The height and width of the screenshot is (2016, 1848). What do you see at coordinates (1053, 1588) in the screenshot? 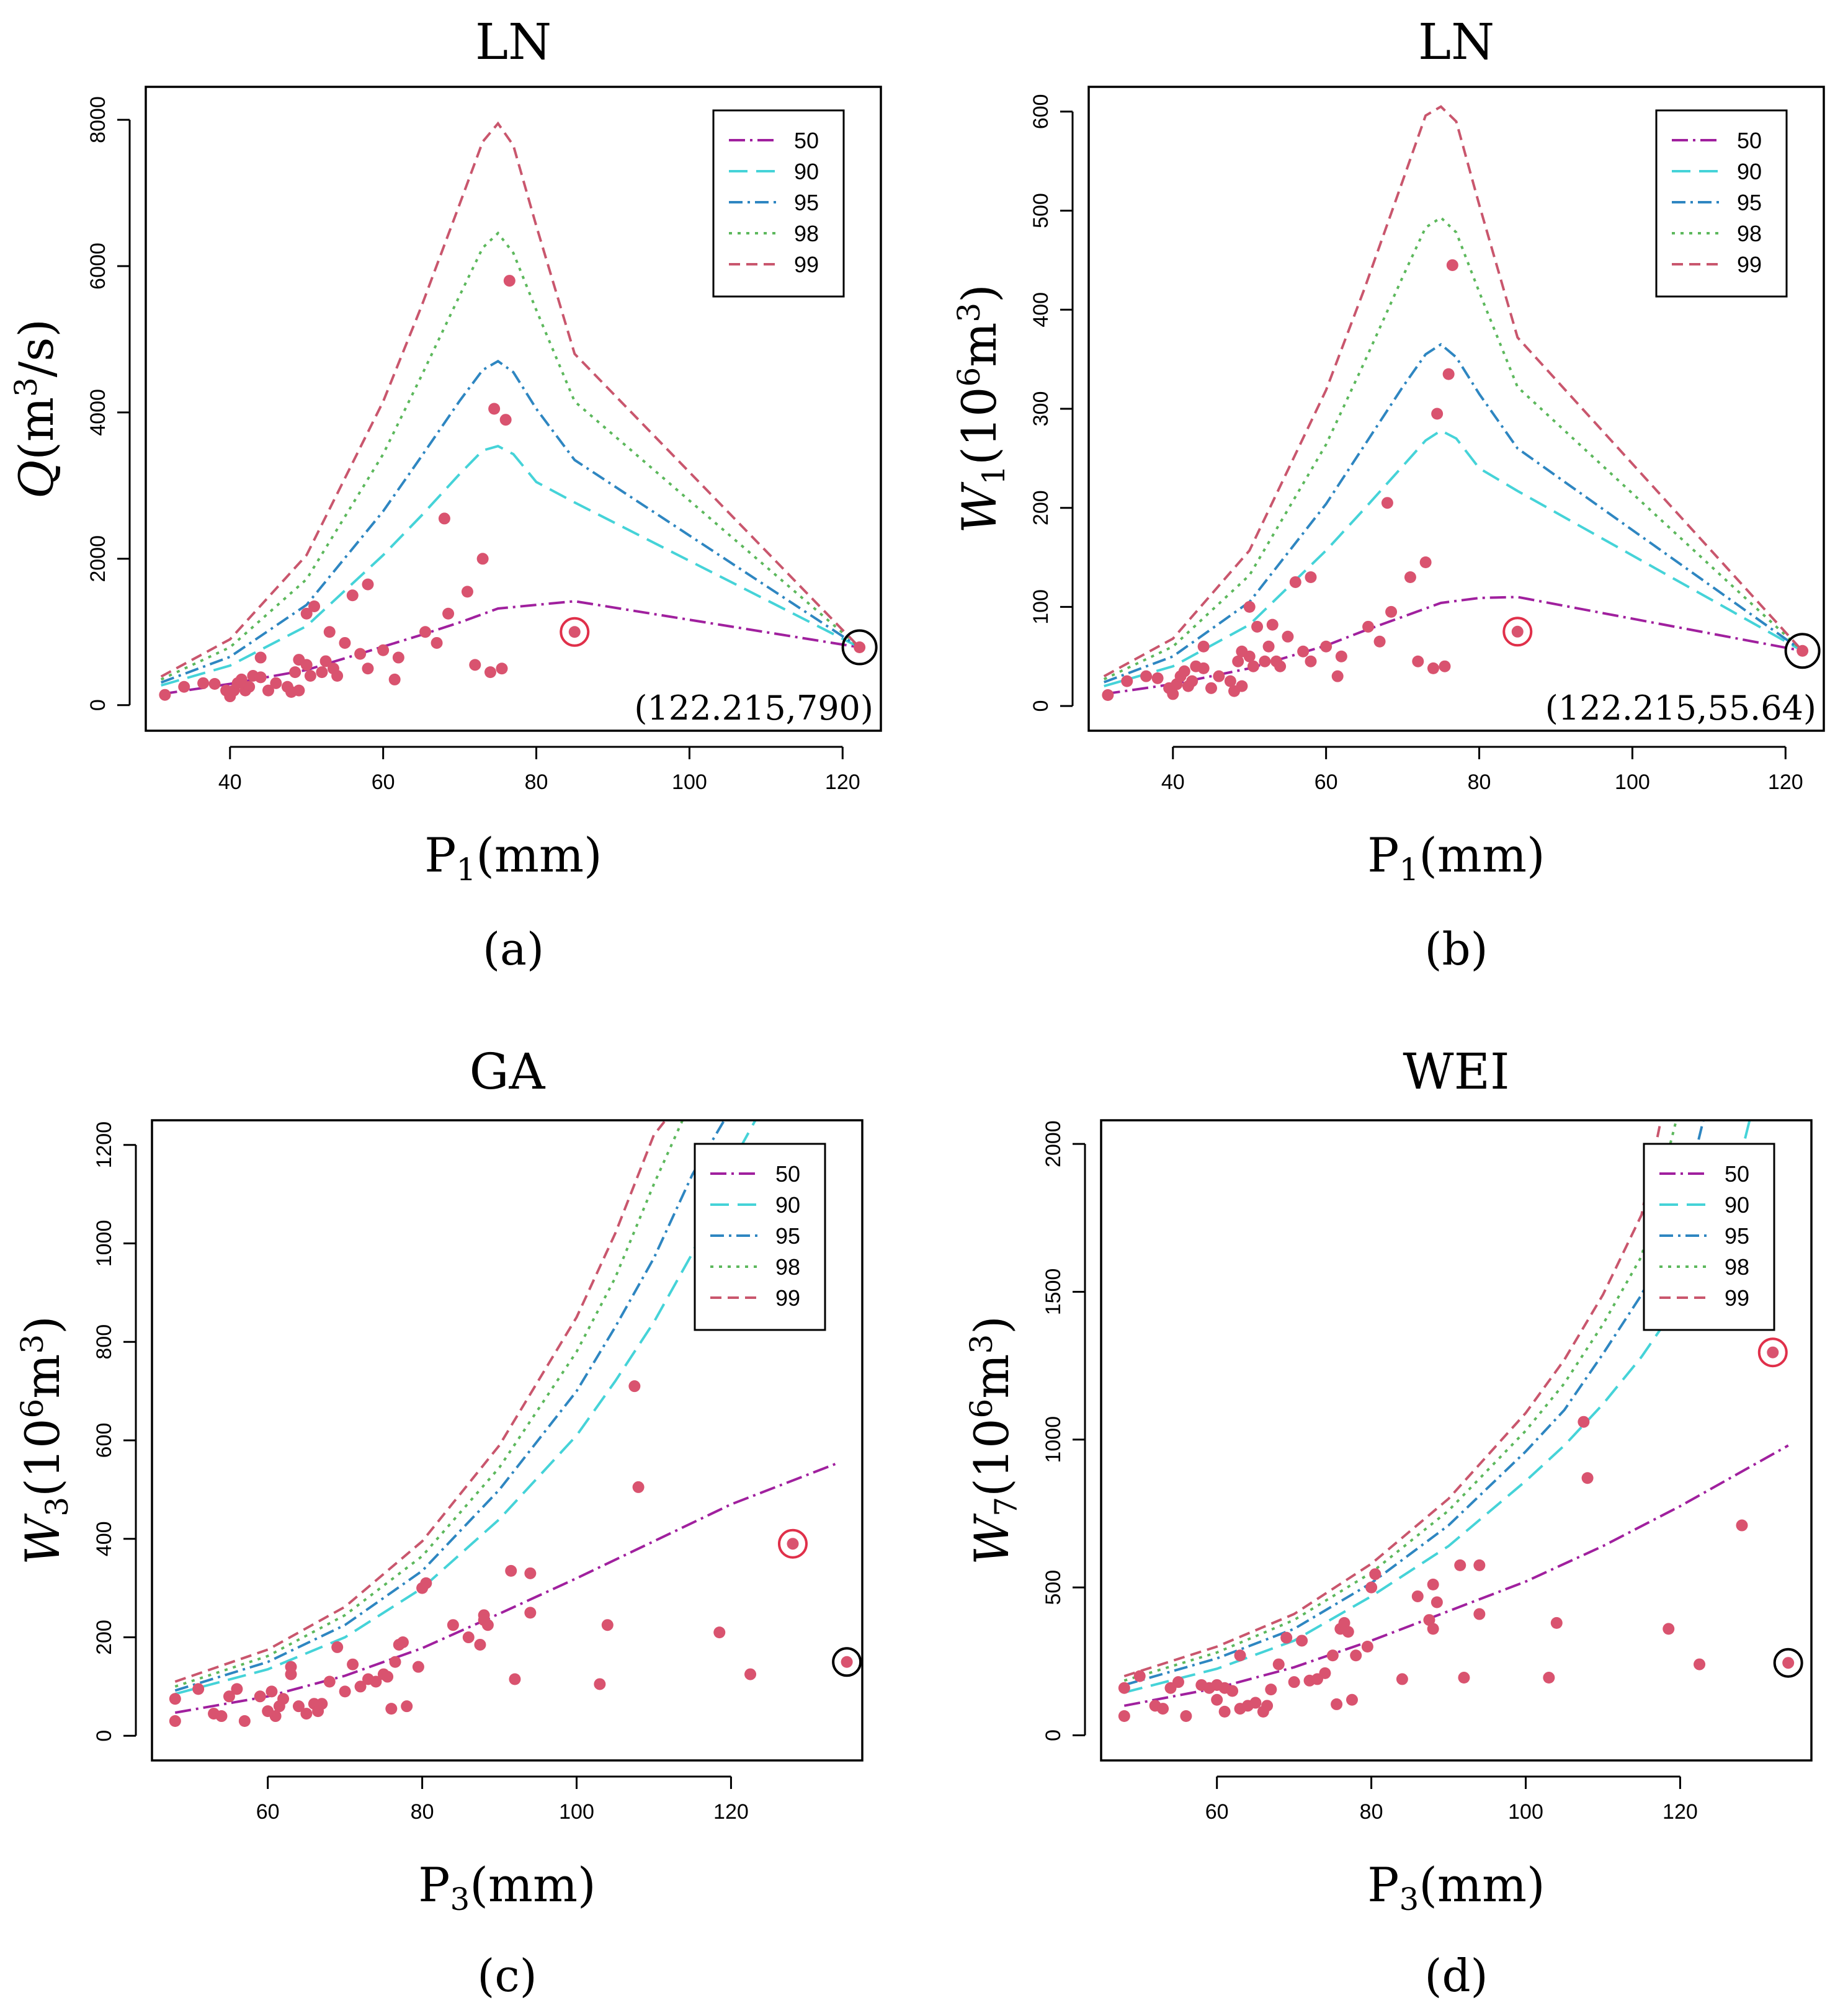
I see `y-tick-label: 500` at bounding box center [1053, 1588].